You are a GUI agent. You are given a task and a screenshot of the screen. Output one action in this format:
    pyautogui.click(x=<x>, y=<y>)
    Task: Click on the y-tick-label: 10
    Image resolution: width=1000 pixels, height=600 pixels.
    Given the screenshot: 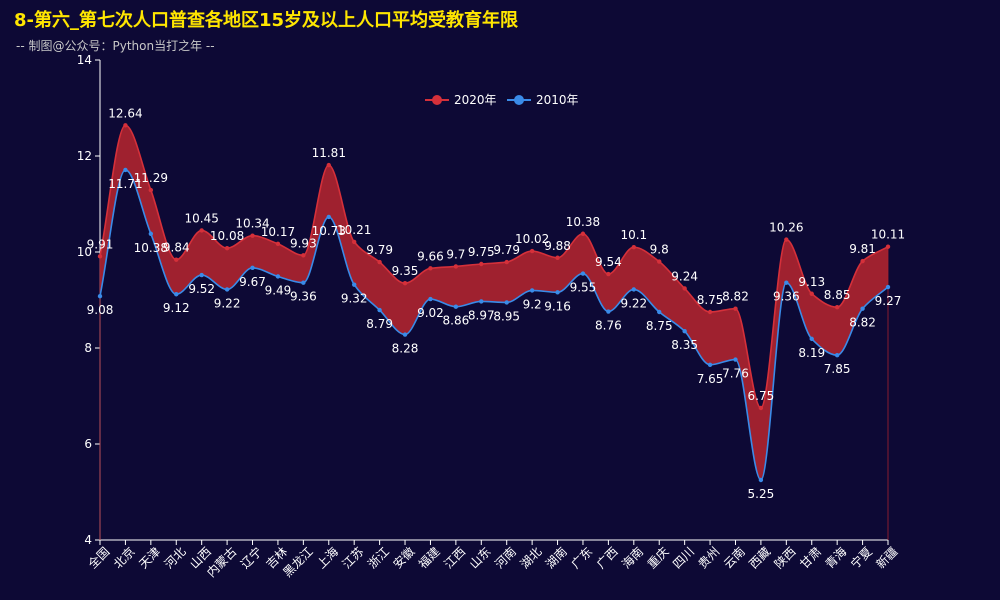 What is the action you would take?
    pyautogui.click(x=84, y=252)
    